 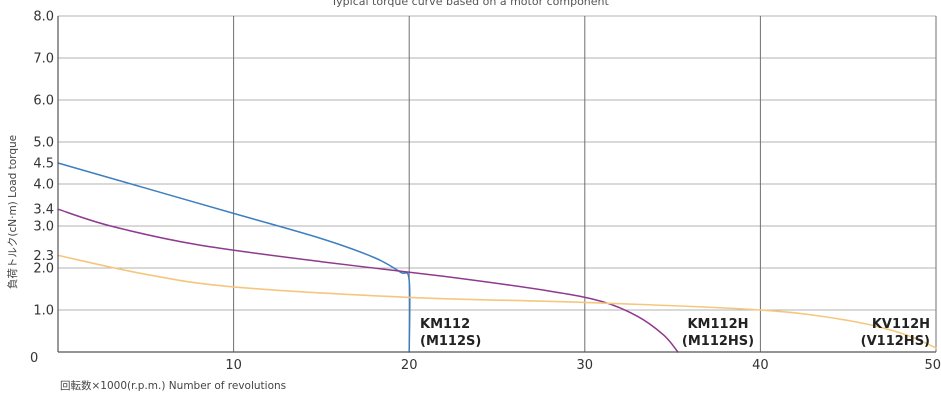 I want to click on x-tick-label: 40, so click(x=760, y=365).